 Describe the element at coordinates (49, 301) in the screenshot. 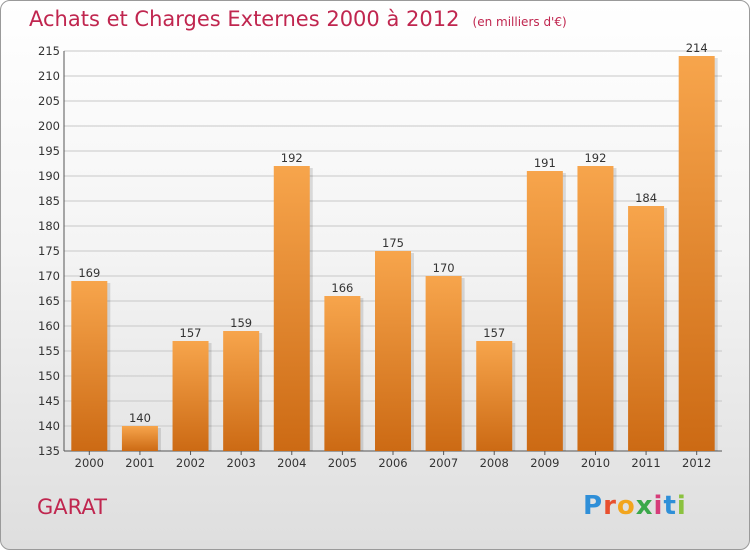

I see `y-tick-label: 165` at that location.